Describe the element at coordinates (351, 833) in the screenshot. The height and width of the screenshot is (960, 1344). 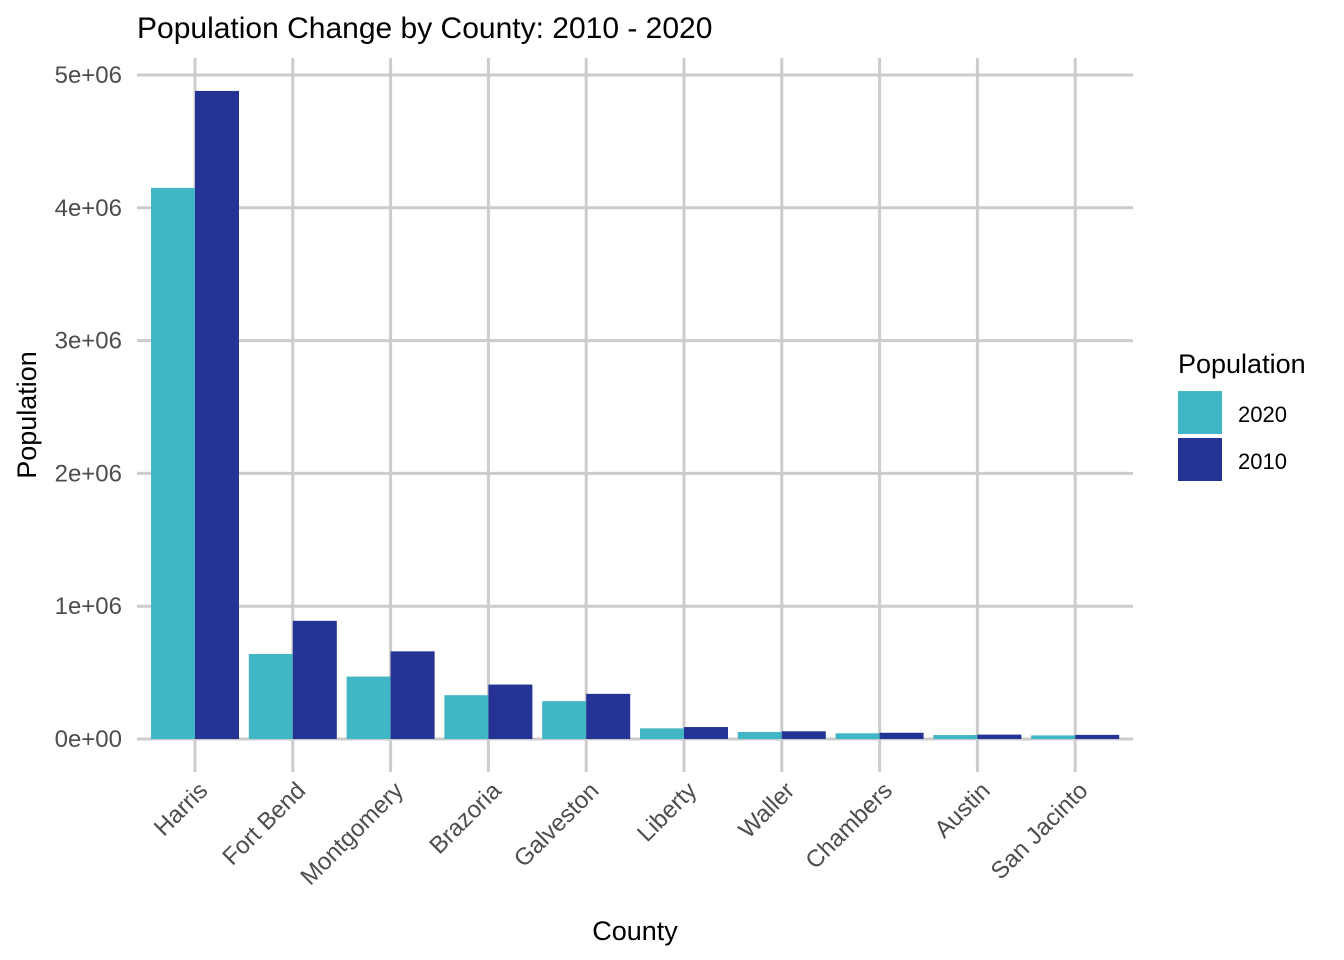
I see `x-tick-label: Montgomery` at that location.